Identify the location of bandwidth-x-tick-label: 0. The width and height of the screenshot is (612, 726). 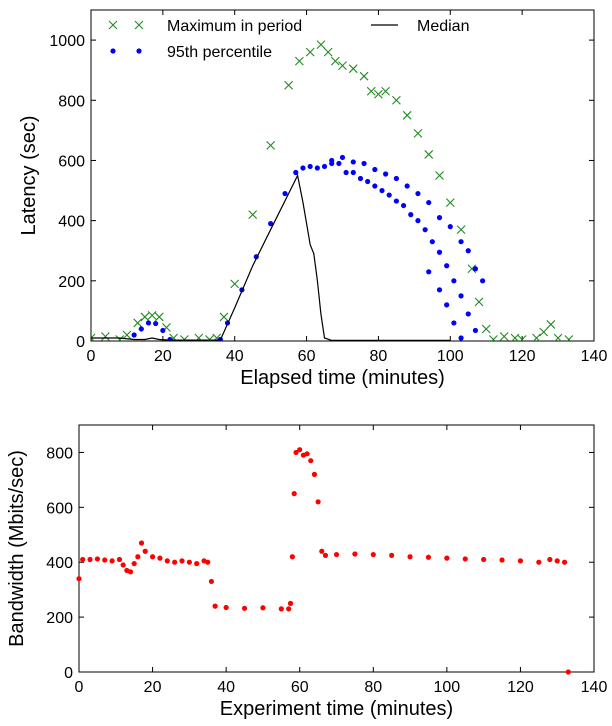
(79, 687).